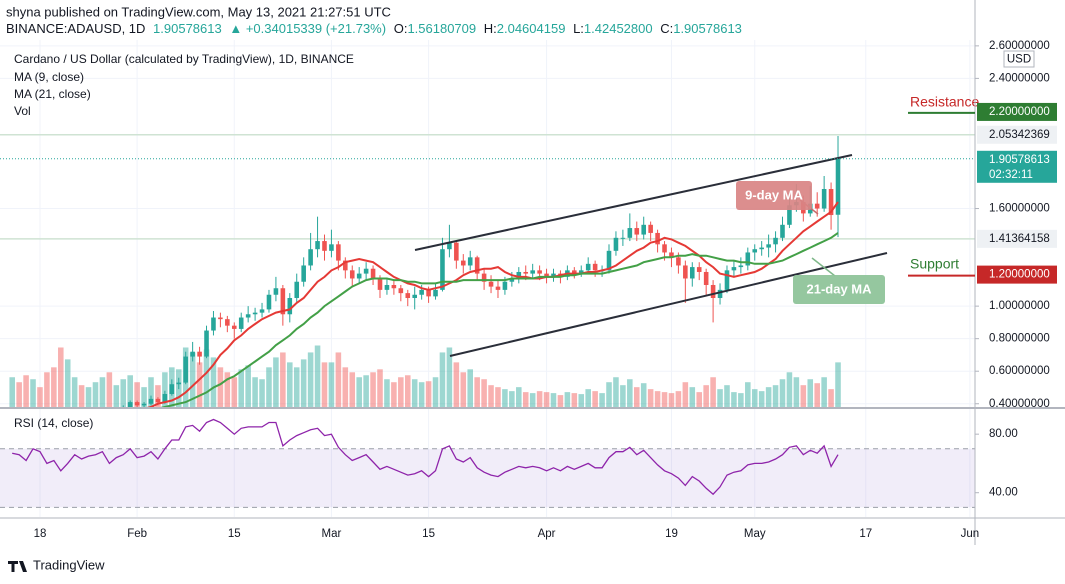 The height and width of the screenshot is (584, 1065). What do you see at coordinates (1019, 78) in the screenshot?
I see `y-tick-label: 2.40000000` at bounding box center [1019, 78].